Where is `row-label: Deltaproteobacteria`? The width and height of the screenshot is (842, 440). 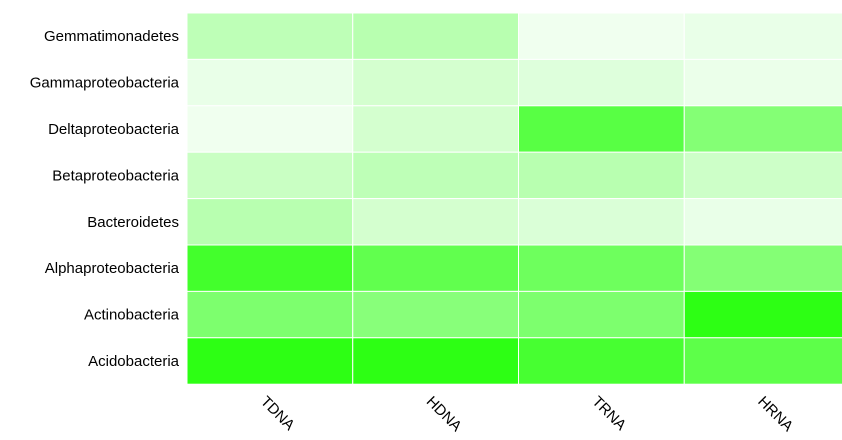 row-label: Deltaproteobacteria is located at coordinates (114, 129).